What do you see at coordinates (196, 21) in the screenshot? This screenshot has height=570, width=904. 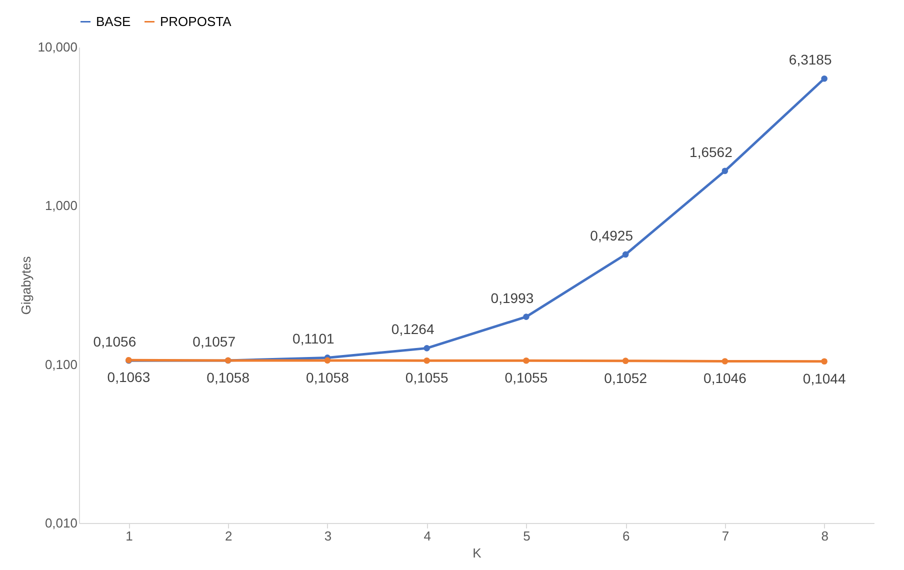 I see `legend-label: PROPOSTA` at bounding box center [196, 21].